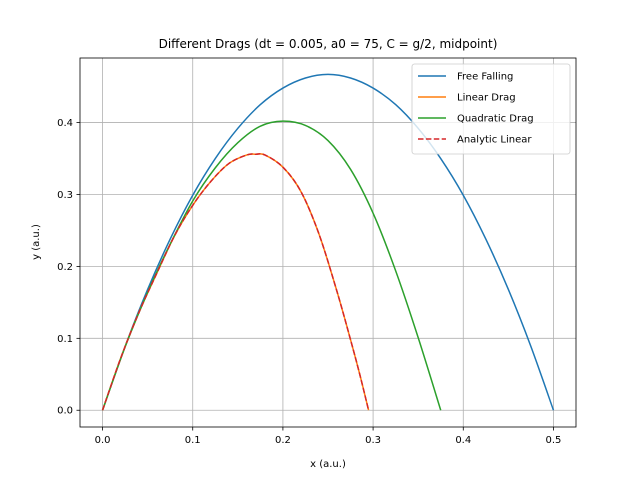  I want to click on x-tick-label: 0.1, so click(193, 440).